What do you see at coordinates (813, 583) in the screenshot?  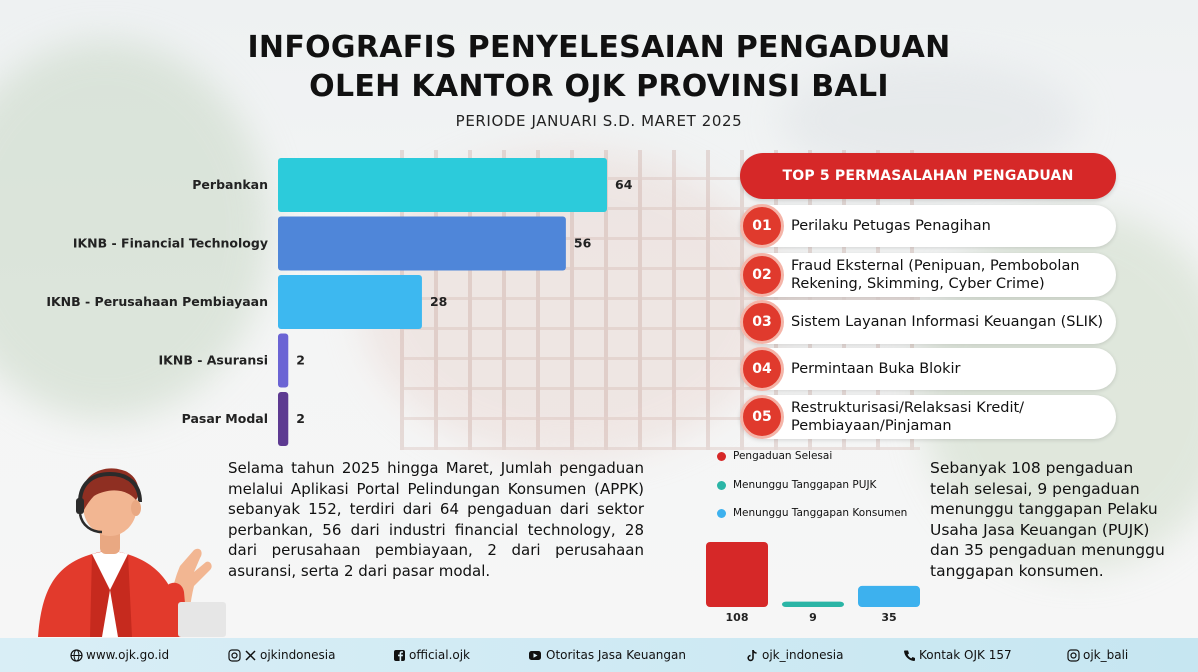 I see `complaint-status-chart: 108 9 35` at bounding box center [813, 583].